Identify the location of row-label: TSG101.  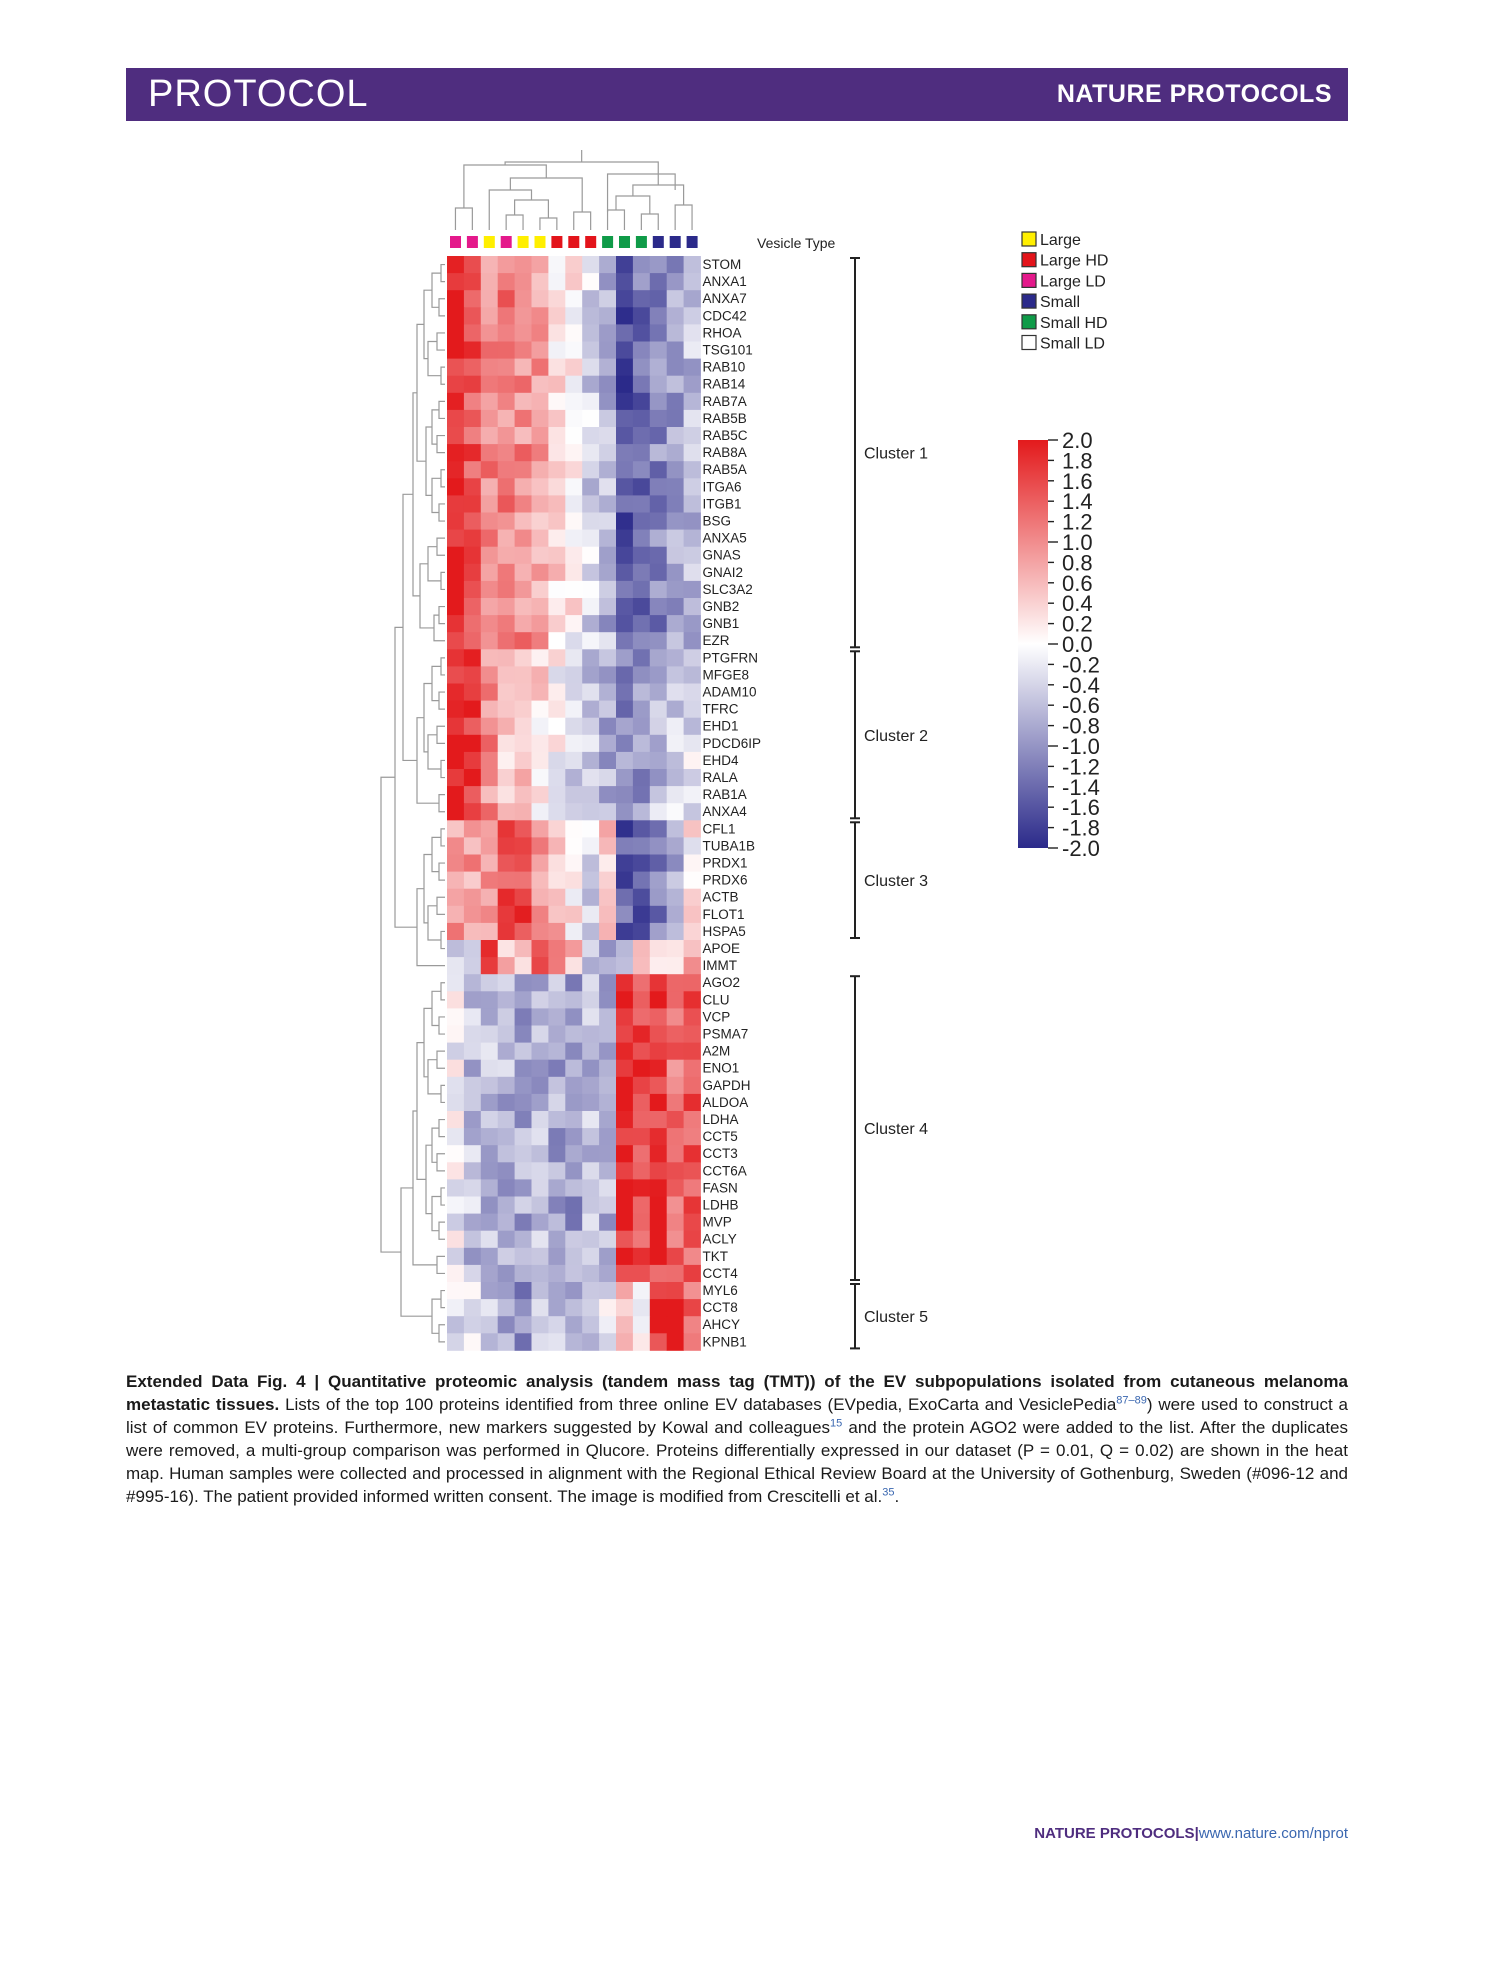
(728, 350).